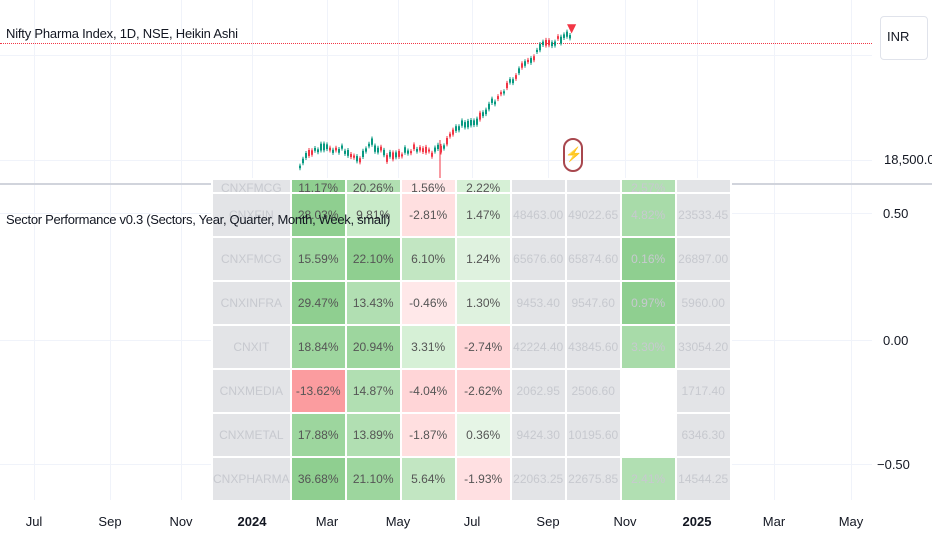 The image size is (932, 550). I want to click on table-cell: 29.47%, so click(318, 303).